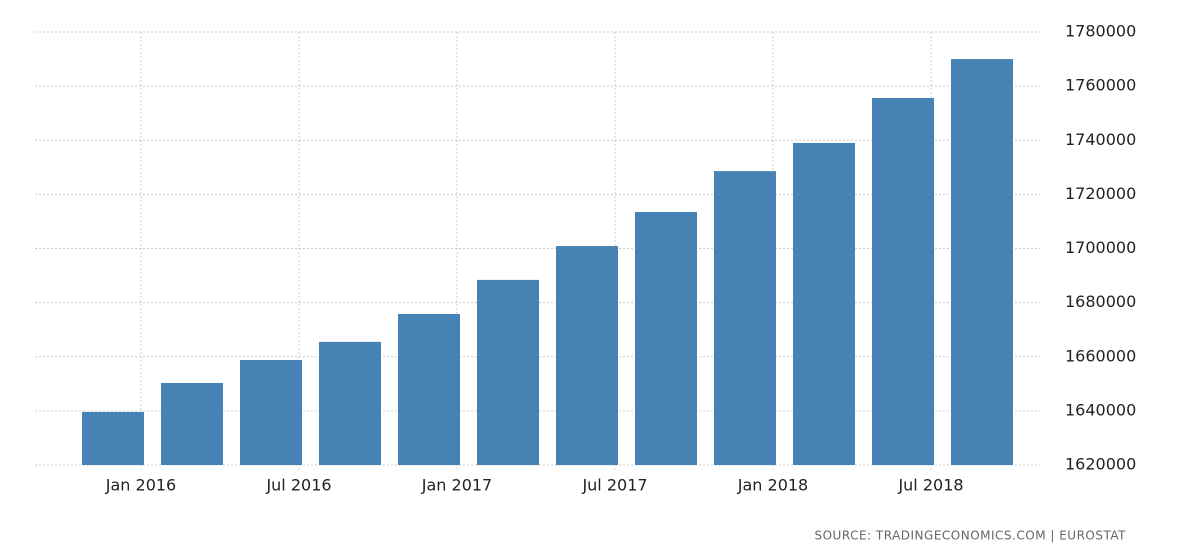  I want to click on y-tick-label: 1620000, so click(1100, 464).